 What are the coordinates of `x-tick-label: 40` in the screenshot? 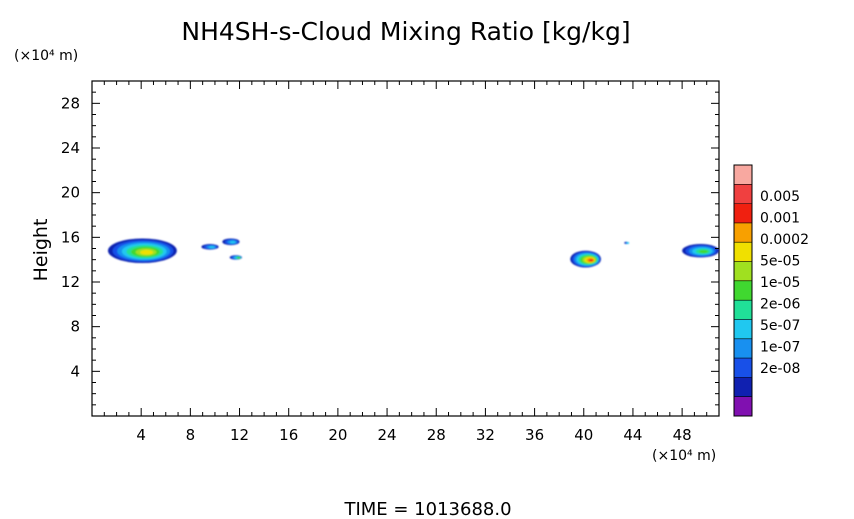 It's located at (583, 435).